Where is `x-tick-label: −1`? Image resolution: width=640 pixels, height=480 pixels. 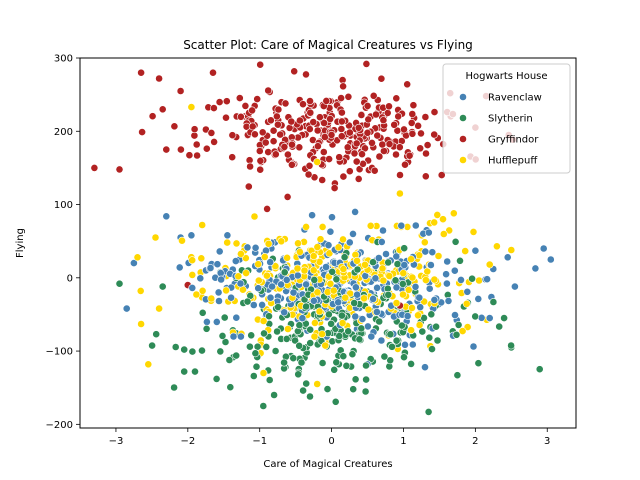 x-tick-label: −1 is located at coordinates (259, 441).